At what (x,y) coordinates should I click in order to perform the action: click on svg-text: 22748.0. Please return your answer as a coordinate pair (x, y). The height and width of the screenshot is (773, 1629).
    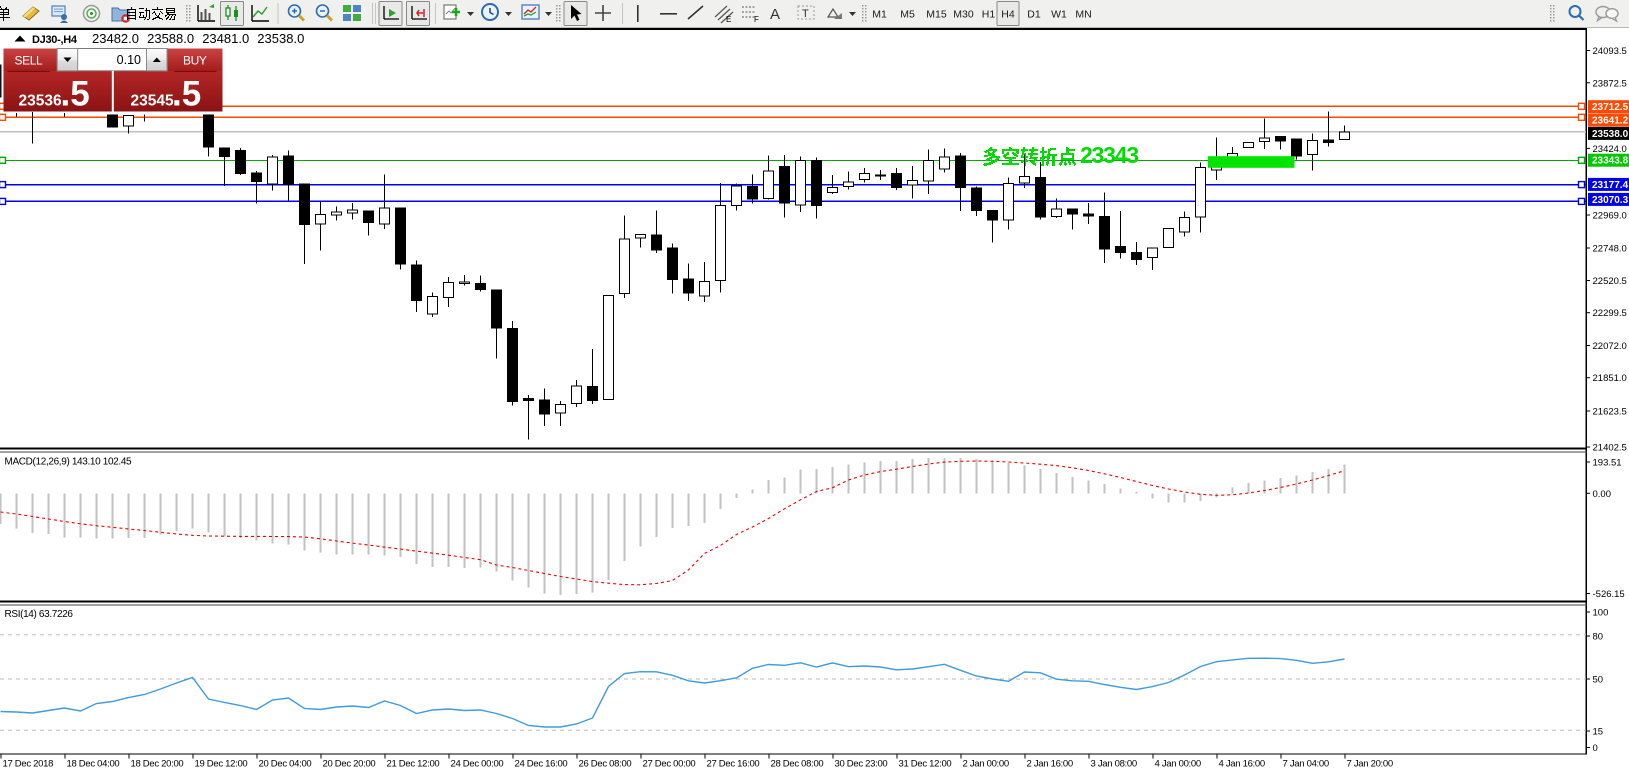
    Looking at the image, I should click on (1610, 249).